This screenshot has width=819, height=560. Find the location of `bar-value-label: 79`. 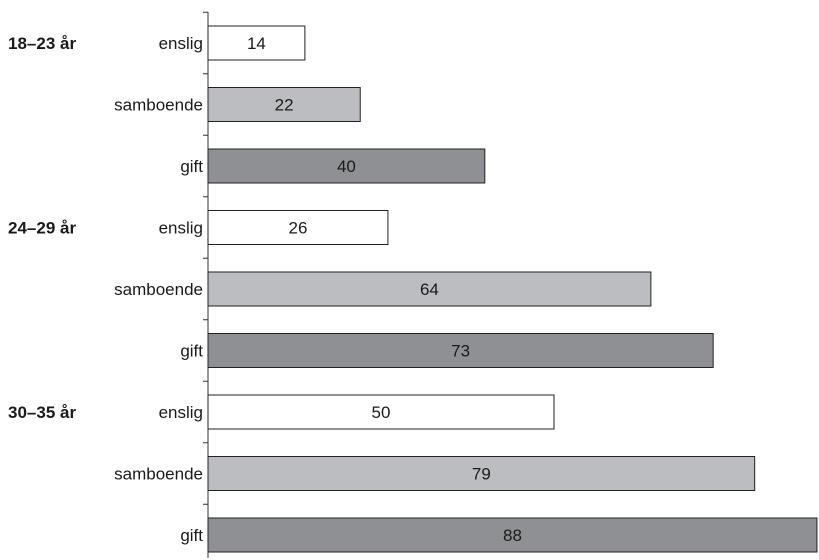

bar-value-label: 79 is located at coordinates (481, 474).